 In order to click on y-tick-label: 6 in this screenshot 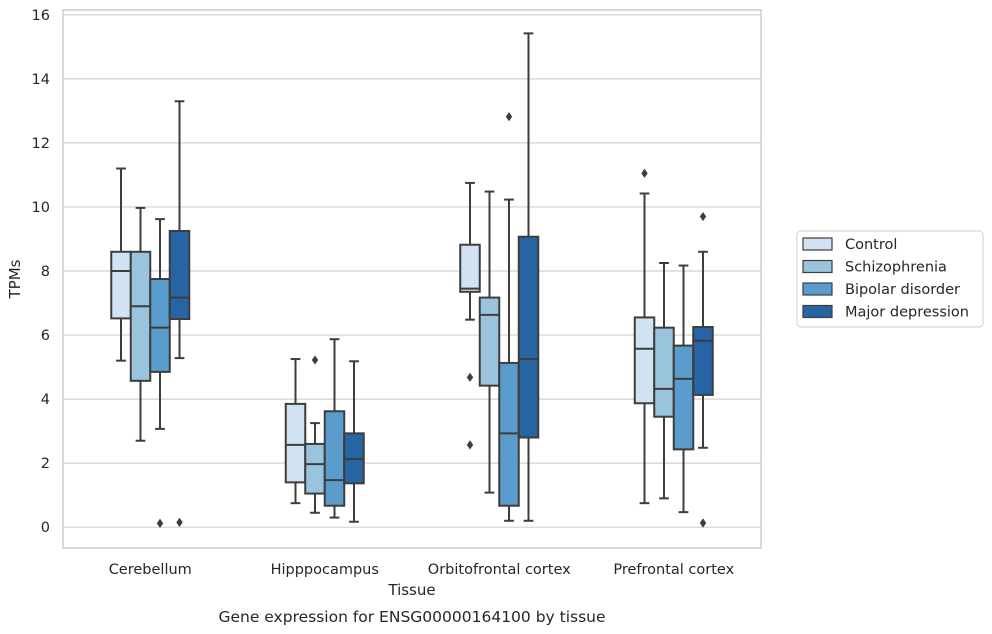, I will do `click(45, 336)`.